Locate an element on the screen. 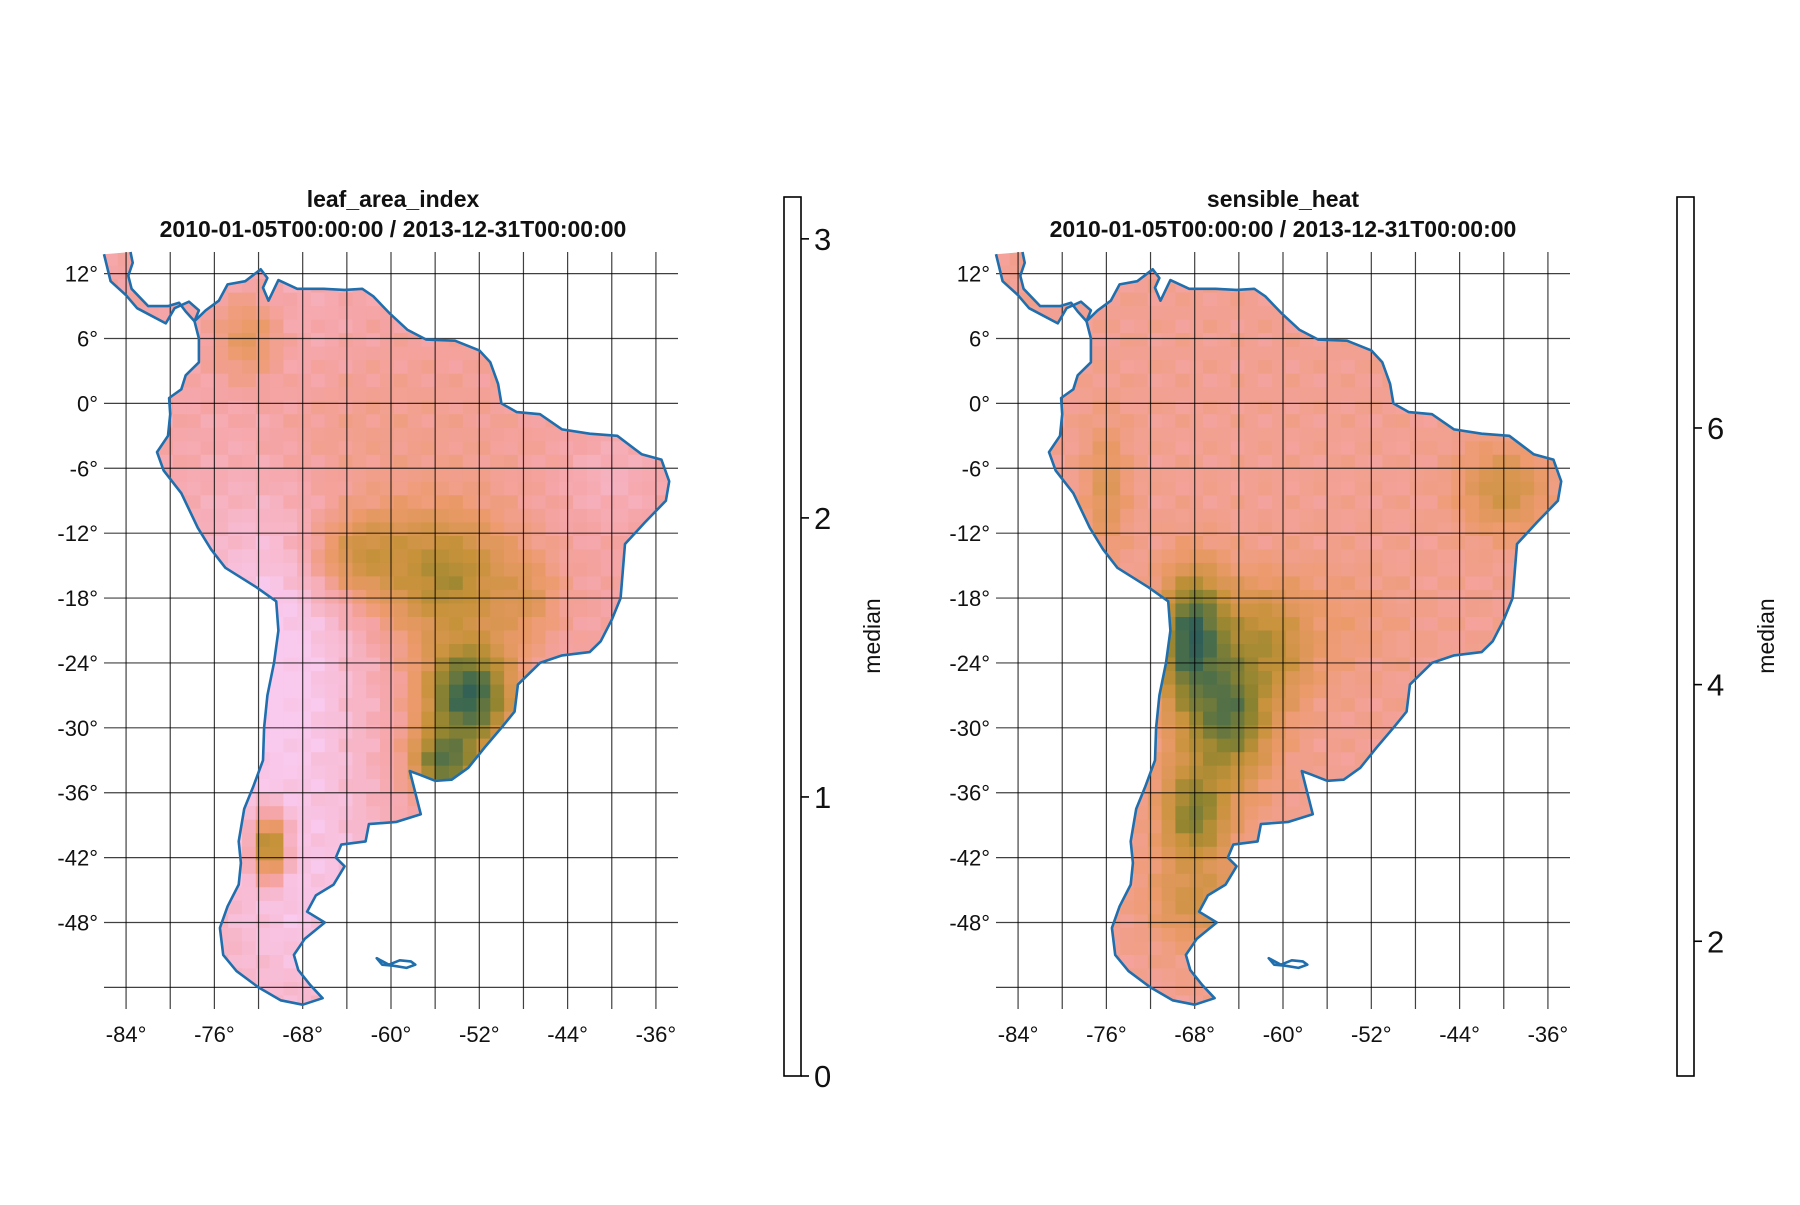 This screenshot has width=1800, height=1205. colorbar-sensible-heat: 2 4 6 median is located at coordinates (1727, 636).